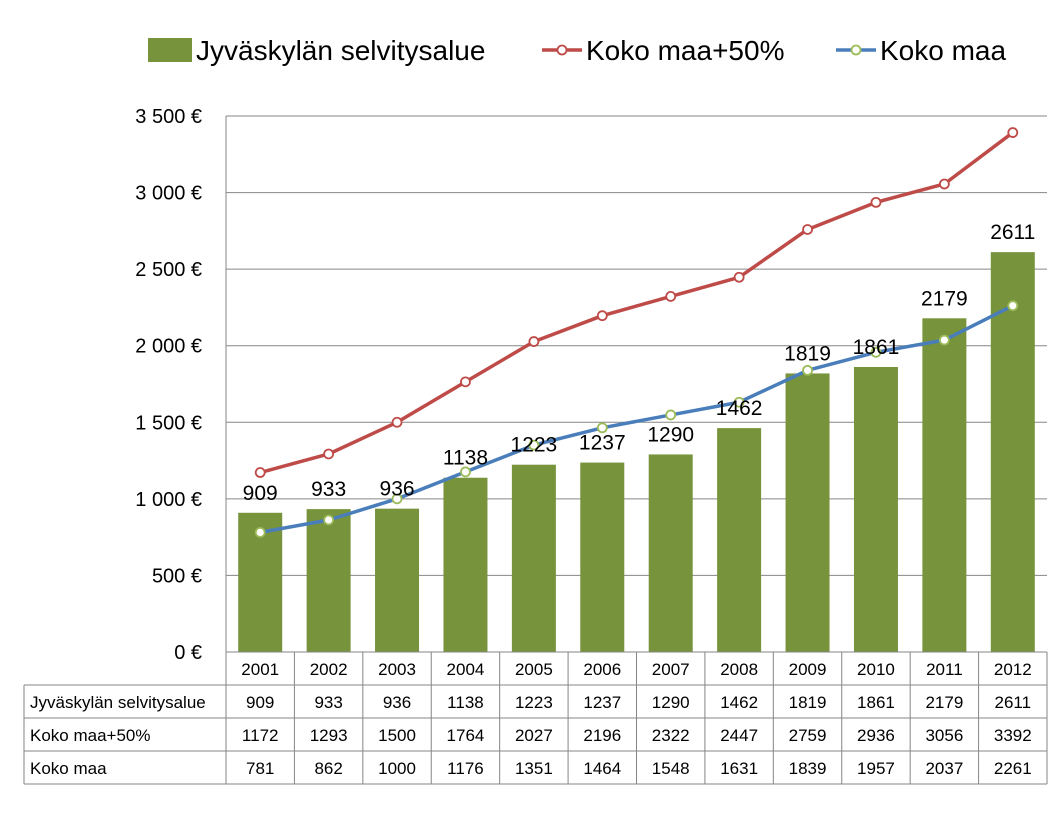 The height and width of the screenshot is (816, 1050). I want to click on y-tick-label: 2 000 €, so click(168, 347).